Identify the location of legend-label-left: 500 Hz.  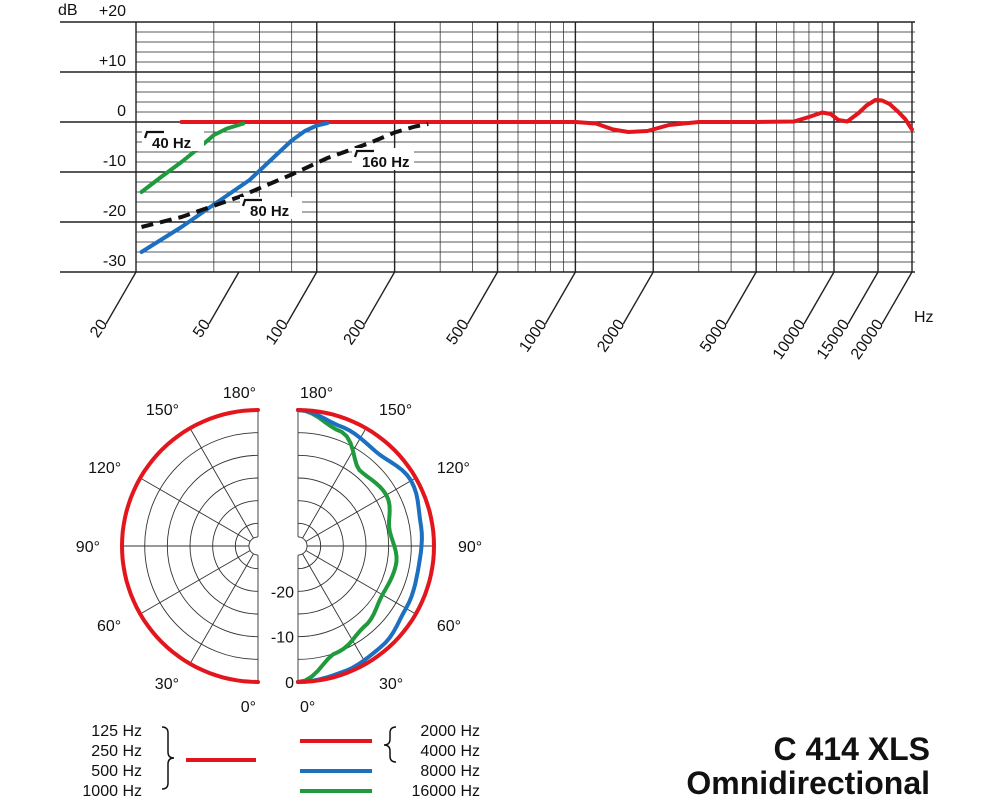
(116, 771).